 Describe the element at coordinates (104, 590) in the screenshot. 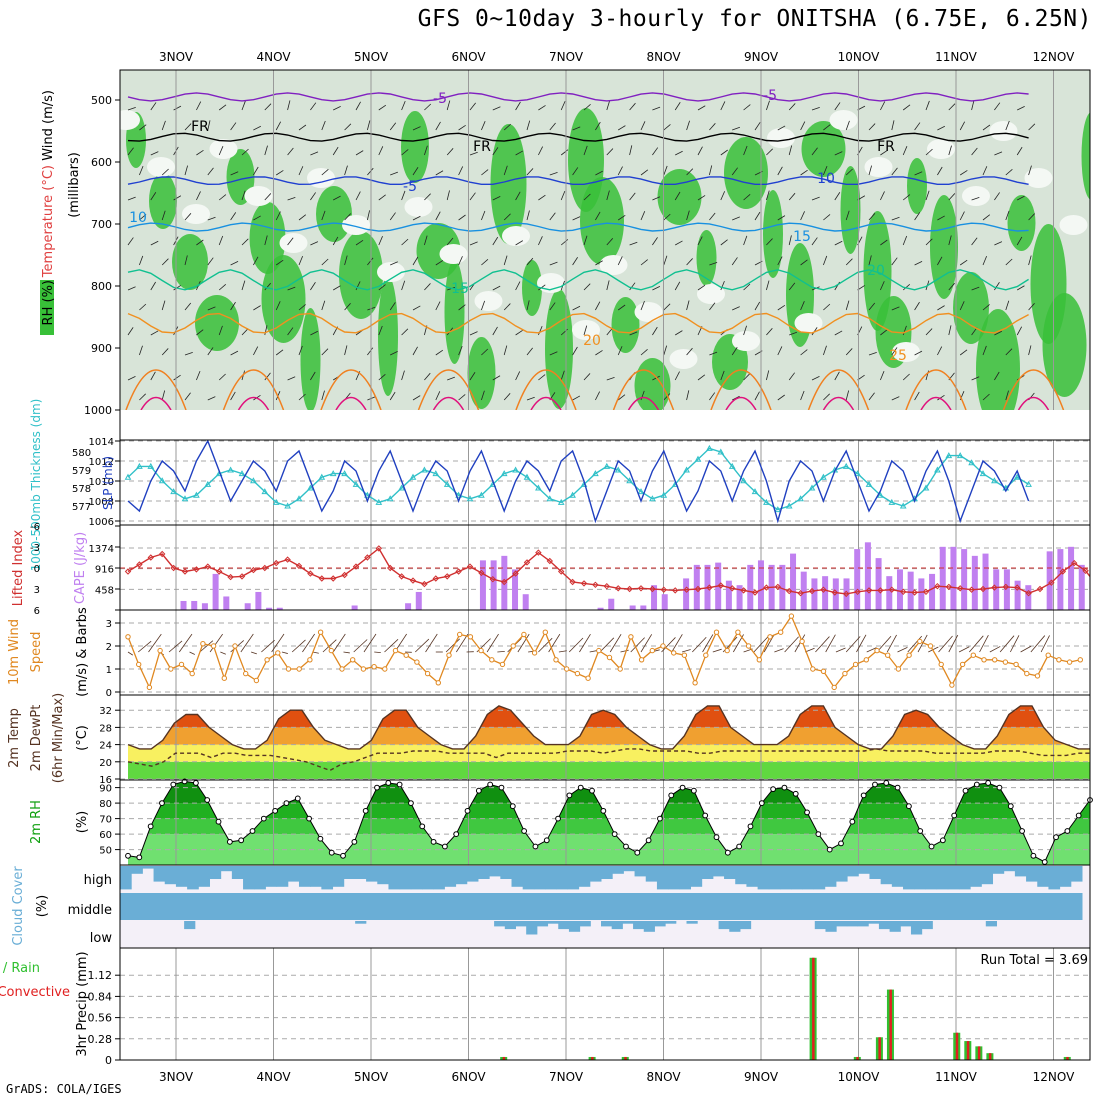

I see `cape-tick-label: 458` at that location.